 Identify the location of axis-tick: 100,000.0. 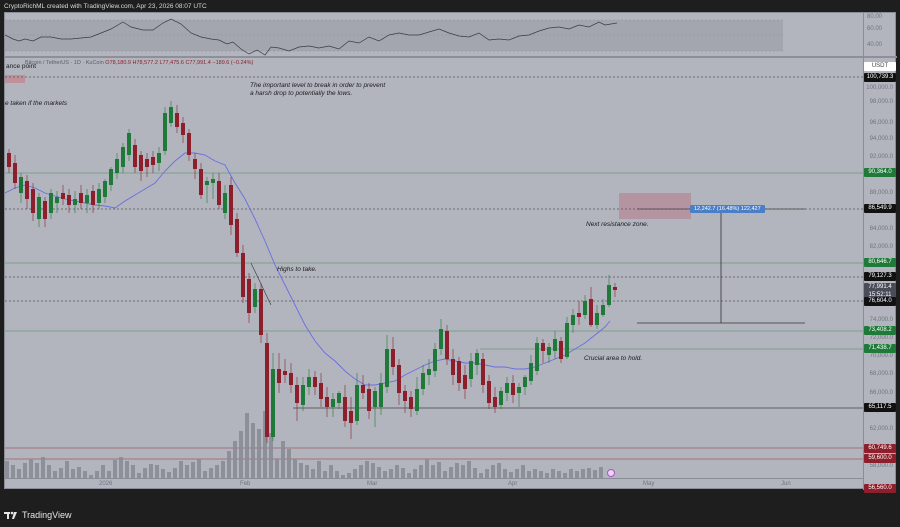
(879, 88).